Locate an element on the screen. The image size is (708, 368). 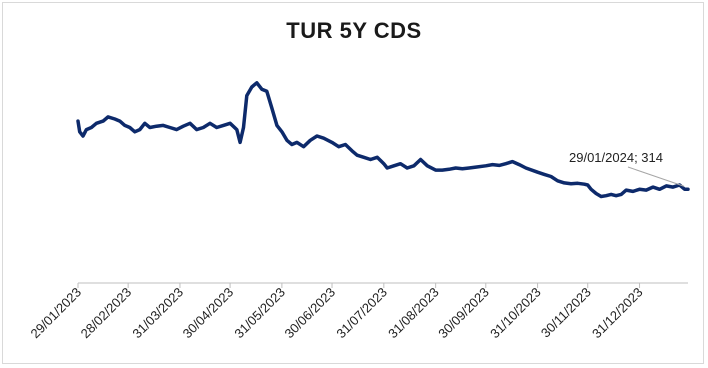
x-tick-label: 30/11/2023 is located at coordinates (566, 313).